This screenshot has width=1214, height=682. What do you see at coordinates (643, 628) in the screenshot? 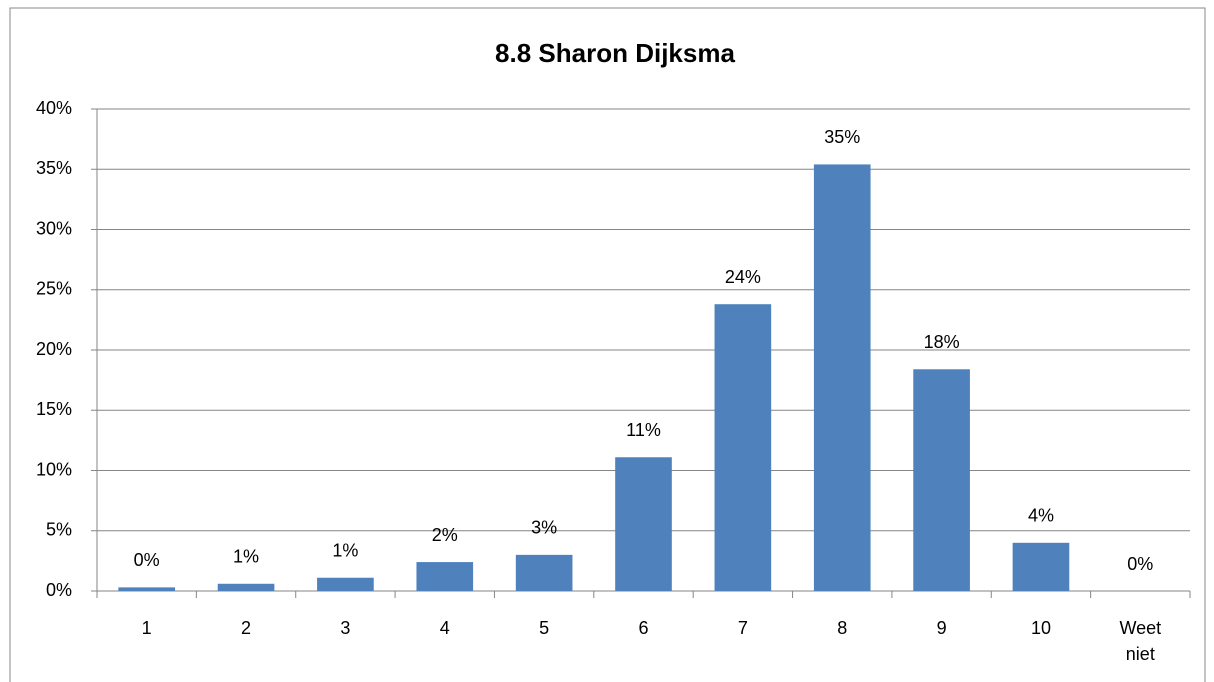
I see `x-tick-label: 6` at bounding box center [643, 628].